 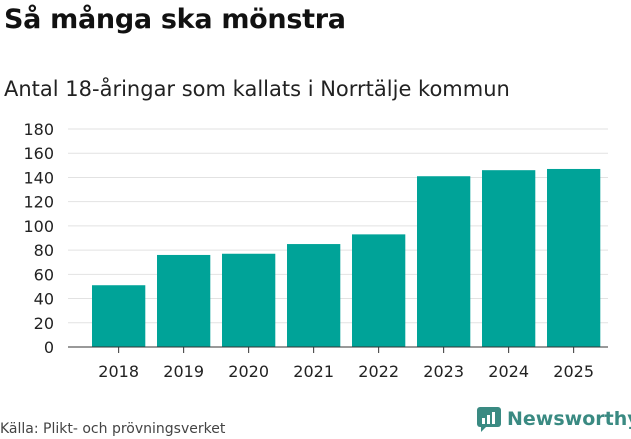 I want to click on bar-2023, so click(x=444, y=261).